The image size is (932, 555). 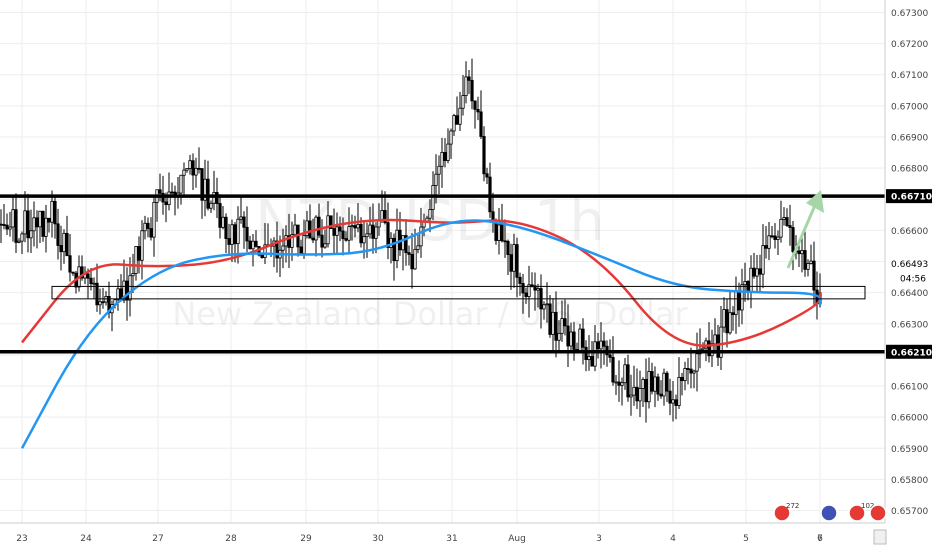 I want to click on time-tick-label: 23, so click(x=21, y=539).